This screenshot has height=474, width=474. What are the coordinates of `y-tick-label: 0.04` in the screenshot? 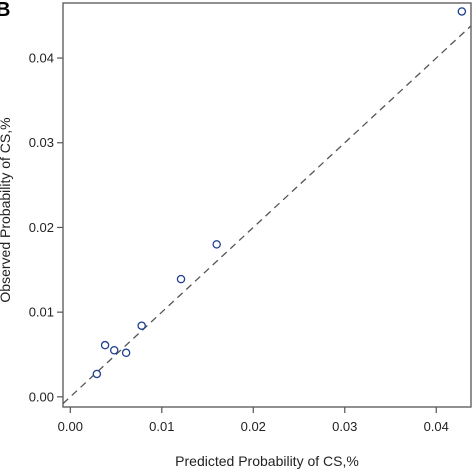 It's located at (41, 58).